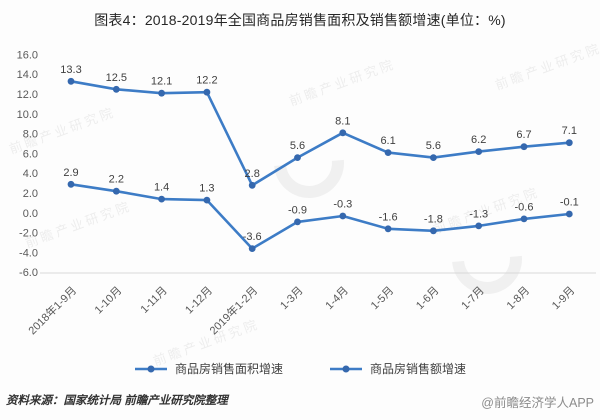 This screenshot has width=600, height=420. Describe the element at coordinates (109, 301) in the screenshot. I see `x-axis-tick-label: 1-10月` at that location.